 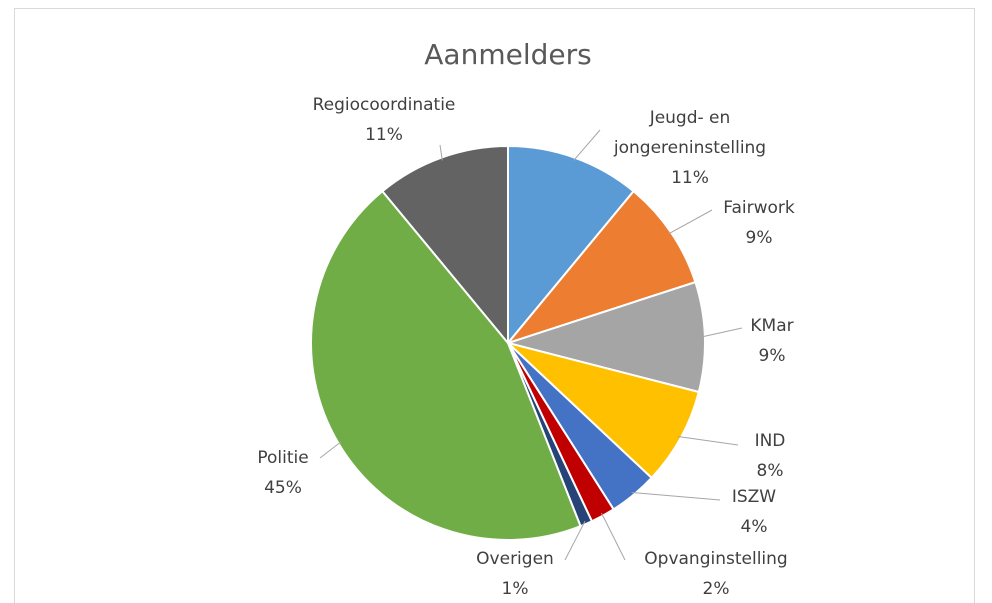 What do you see at coordinates (754, 527) in the screenshot?
I see `value-label: 4%` at bounding box center [754, 527].